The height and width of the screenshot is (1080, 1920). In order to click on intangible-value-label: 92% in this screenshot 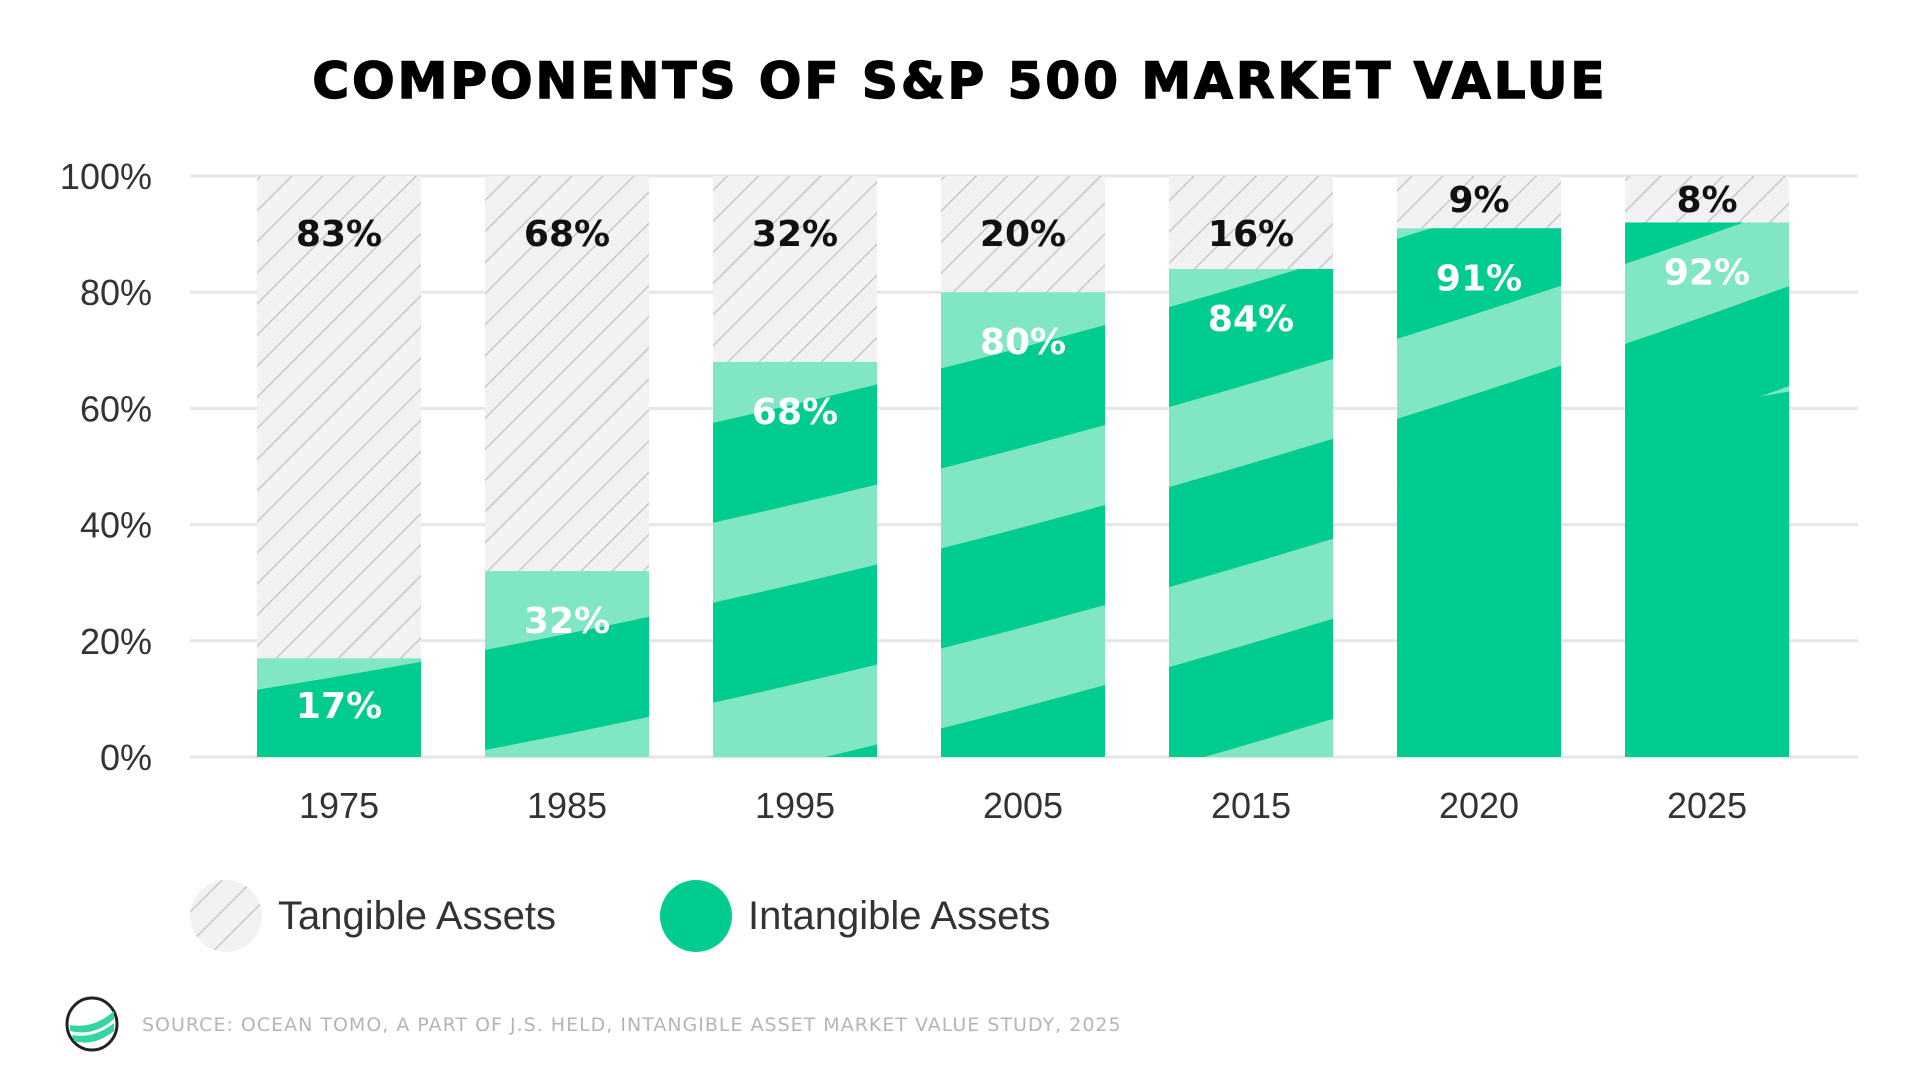, I will do `click(1707, 272)`.